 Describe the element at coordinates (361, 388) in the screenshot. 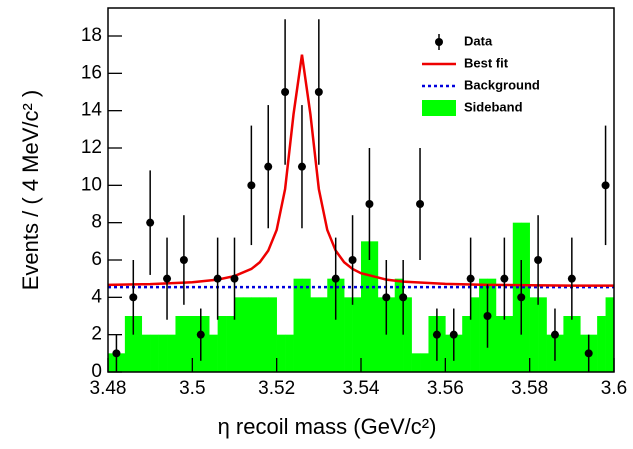

I see `x-tick-label: 3.54` at that location.